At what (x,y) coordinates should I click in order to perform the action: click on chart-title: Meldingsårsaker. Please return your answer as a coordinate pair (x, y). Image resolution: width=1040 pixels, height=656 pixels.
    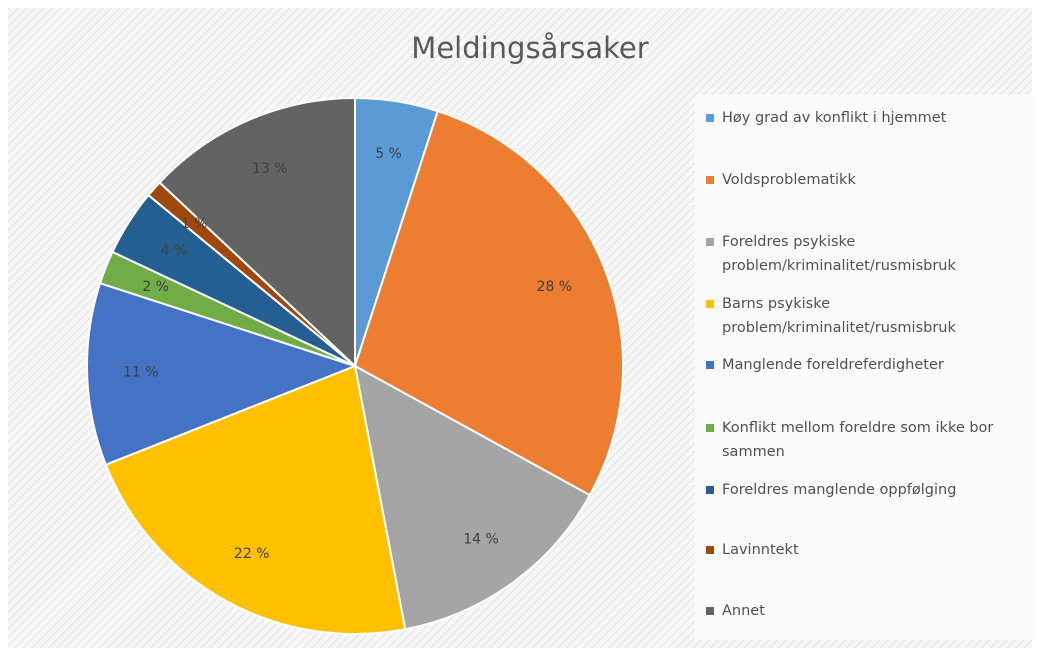
    Looking at the image, I should click on (529, 48).